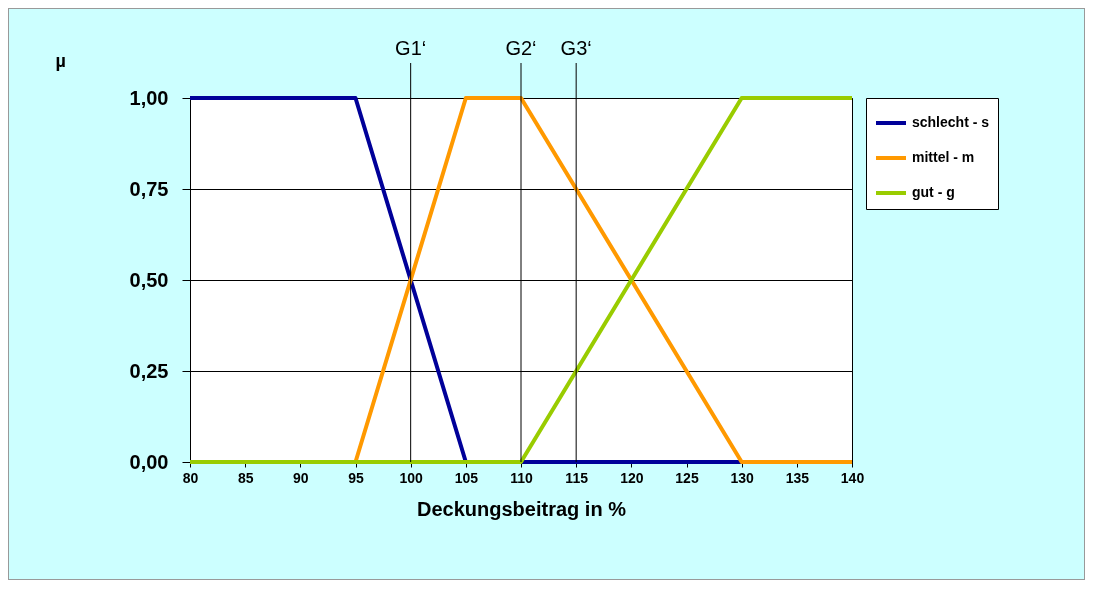  I want to click on x-tick-label: 80, so click(190, 477).